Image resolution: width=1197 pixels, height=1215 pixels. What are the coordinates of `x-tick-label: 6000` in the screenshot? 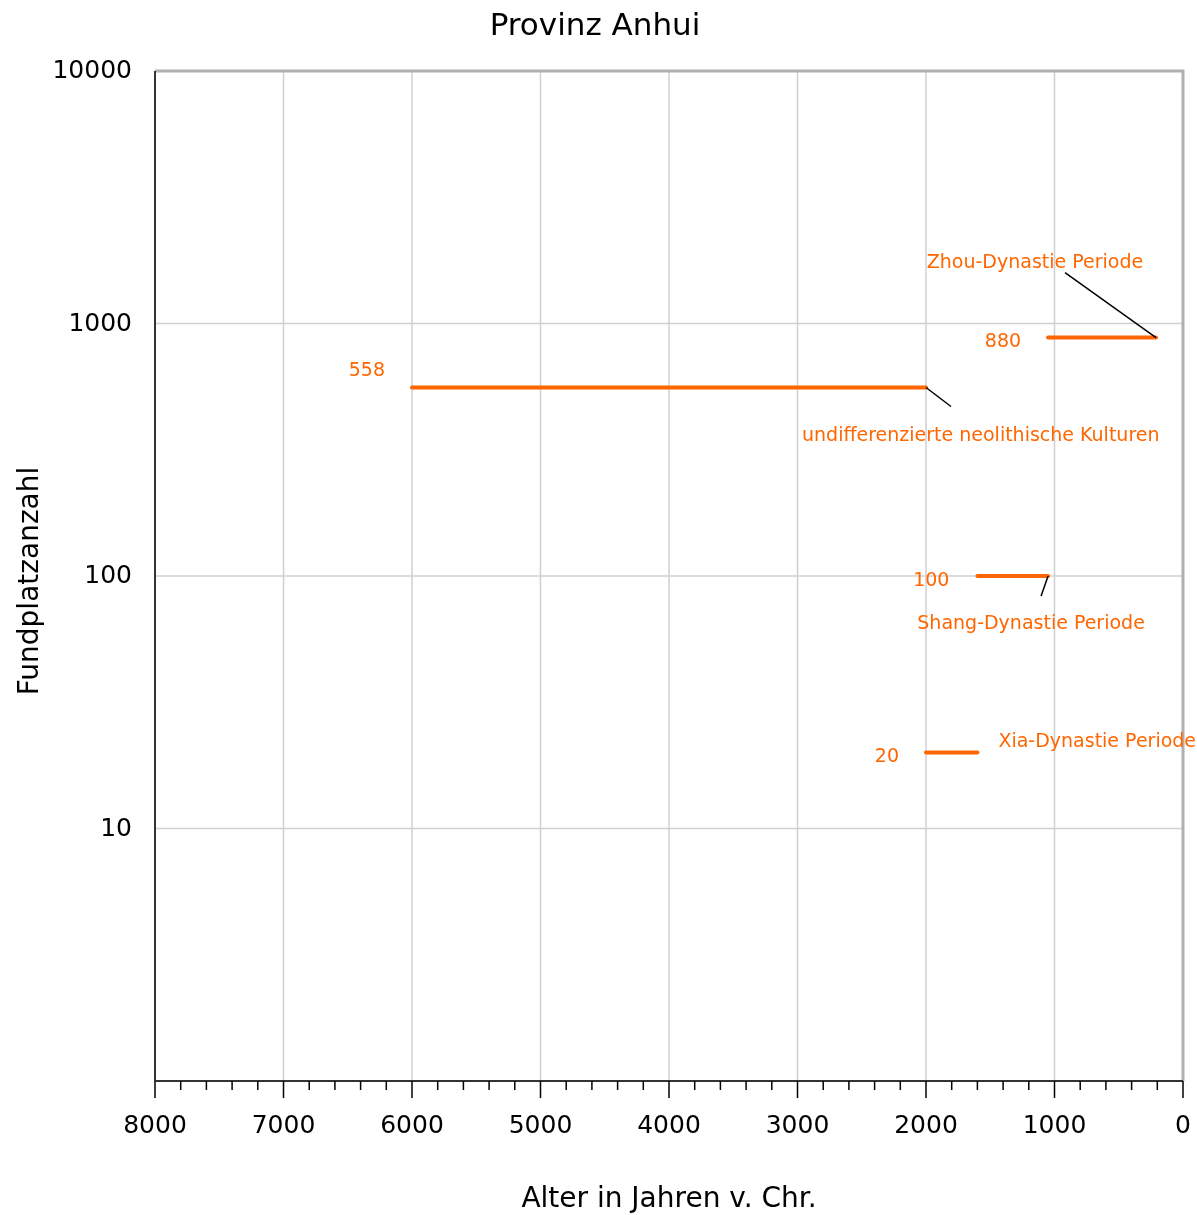 It's located at (412, 1124).